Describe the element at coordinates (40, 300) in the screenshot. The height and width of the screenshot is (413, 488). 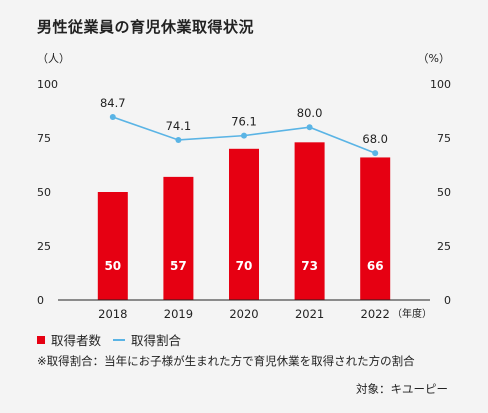
I see `left-y-tick-label: 0` at that location.